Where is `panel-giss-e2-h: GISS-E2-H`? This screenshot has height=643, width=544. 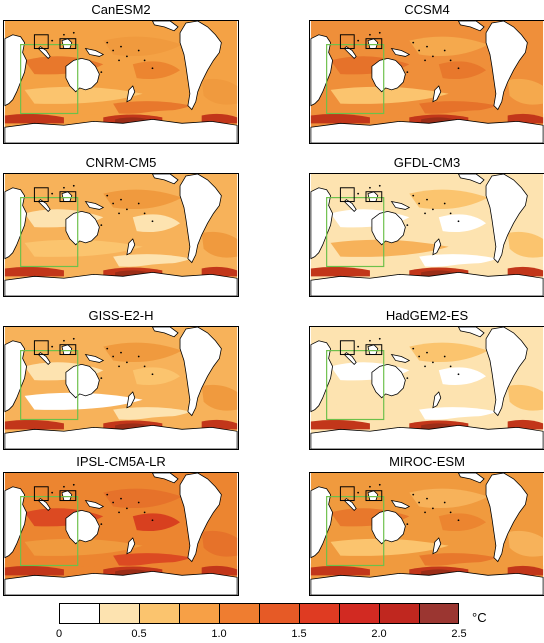 panel-giss-e2-h: GISS-E2-H is located at coordinates (121, 379).